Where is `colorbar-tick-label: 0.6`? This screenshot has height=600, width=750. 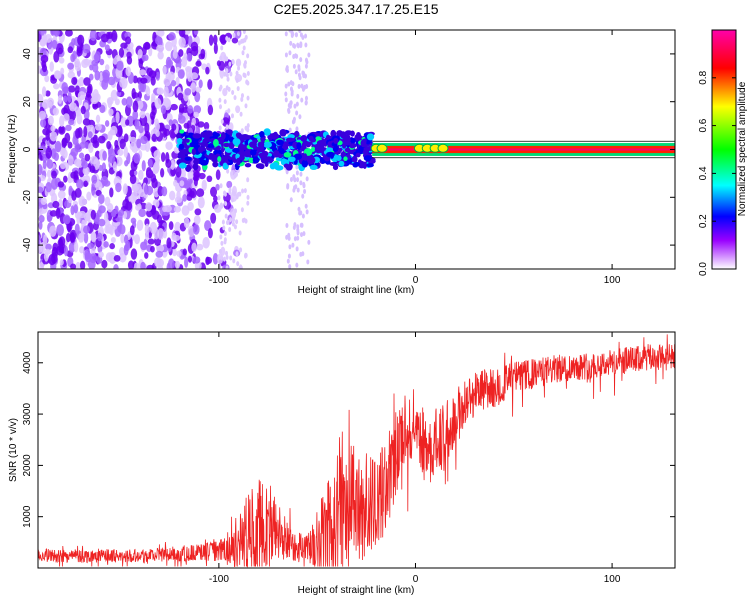
colorbar-tick-label: 0.6 is located at coordinates (703, 125).